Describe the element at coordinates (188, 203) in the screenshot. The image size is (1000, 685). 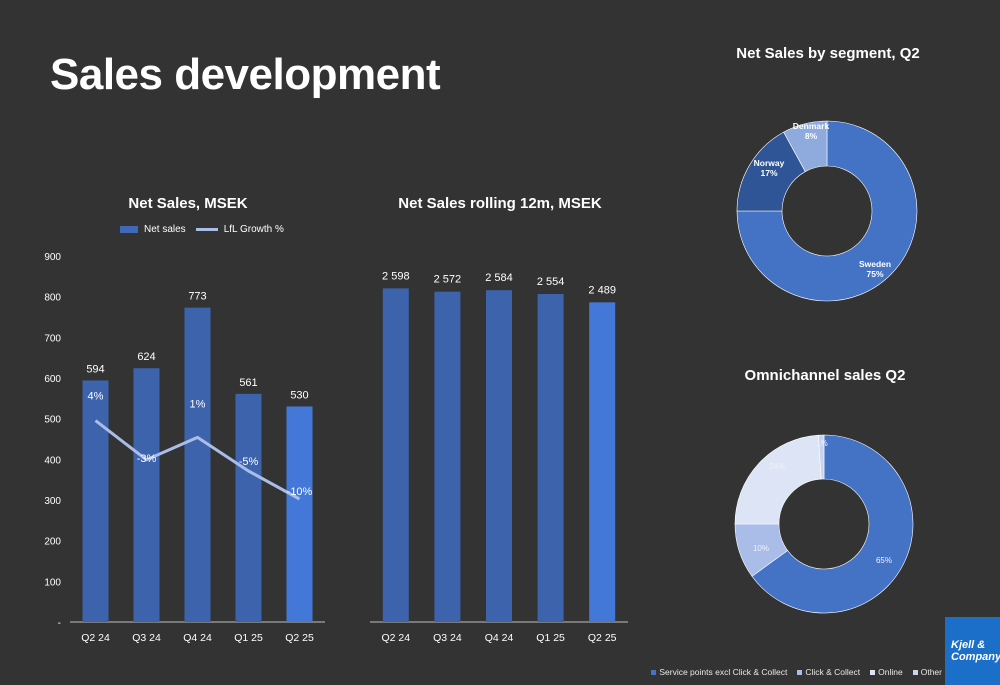
I see `chart1-title: Net Sales, MSEK` at that location.